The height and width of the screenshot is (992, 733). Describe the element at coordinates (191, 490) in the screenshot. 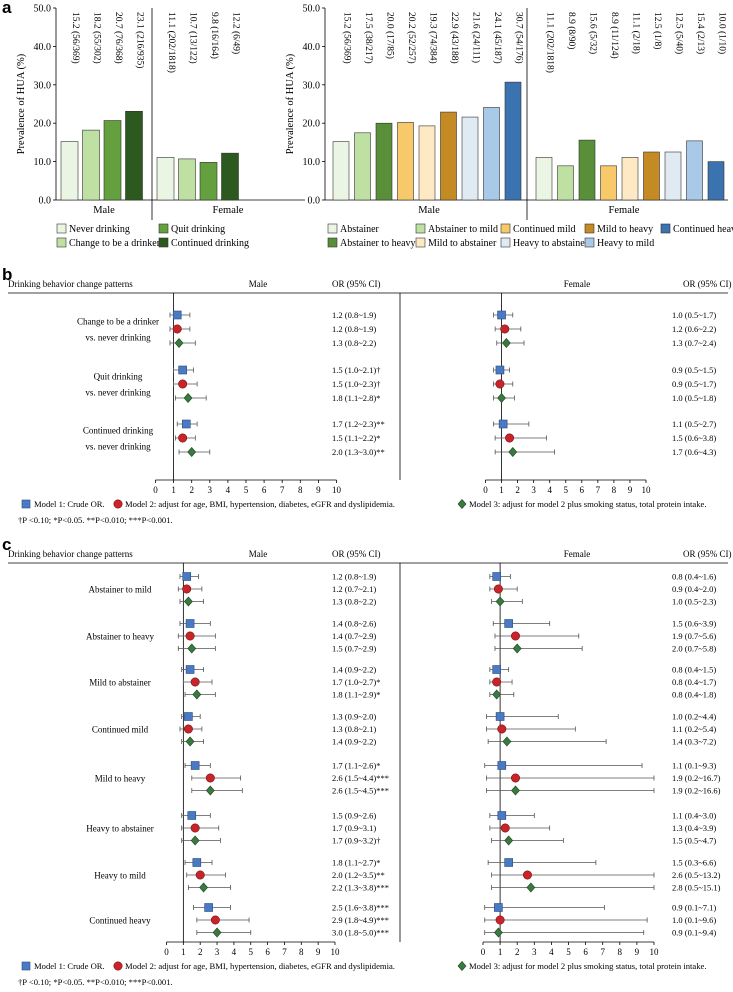

I see `x-tick-label-male: 2` at that location.